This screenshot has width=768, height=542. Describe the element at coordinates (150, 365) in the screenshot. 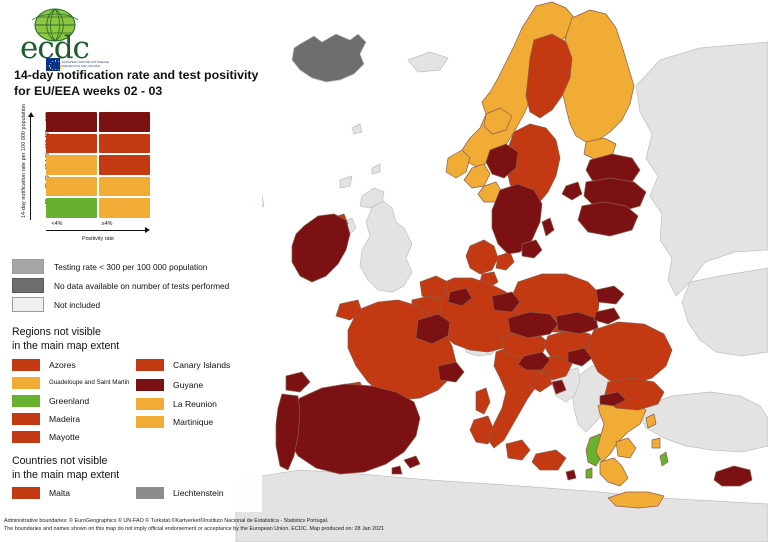

I see `swatch-canary-islands` at that location.